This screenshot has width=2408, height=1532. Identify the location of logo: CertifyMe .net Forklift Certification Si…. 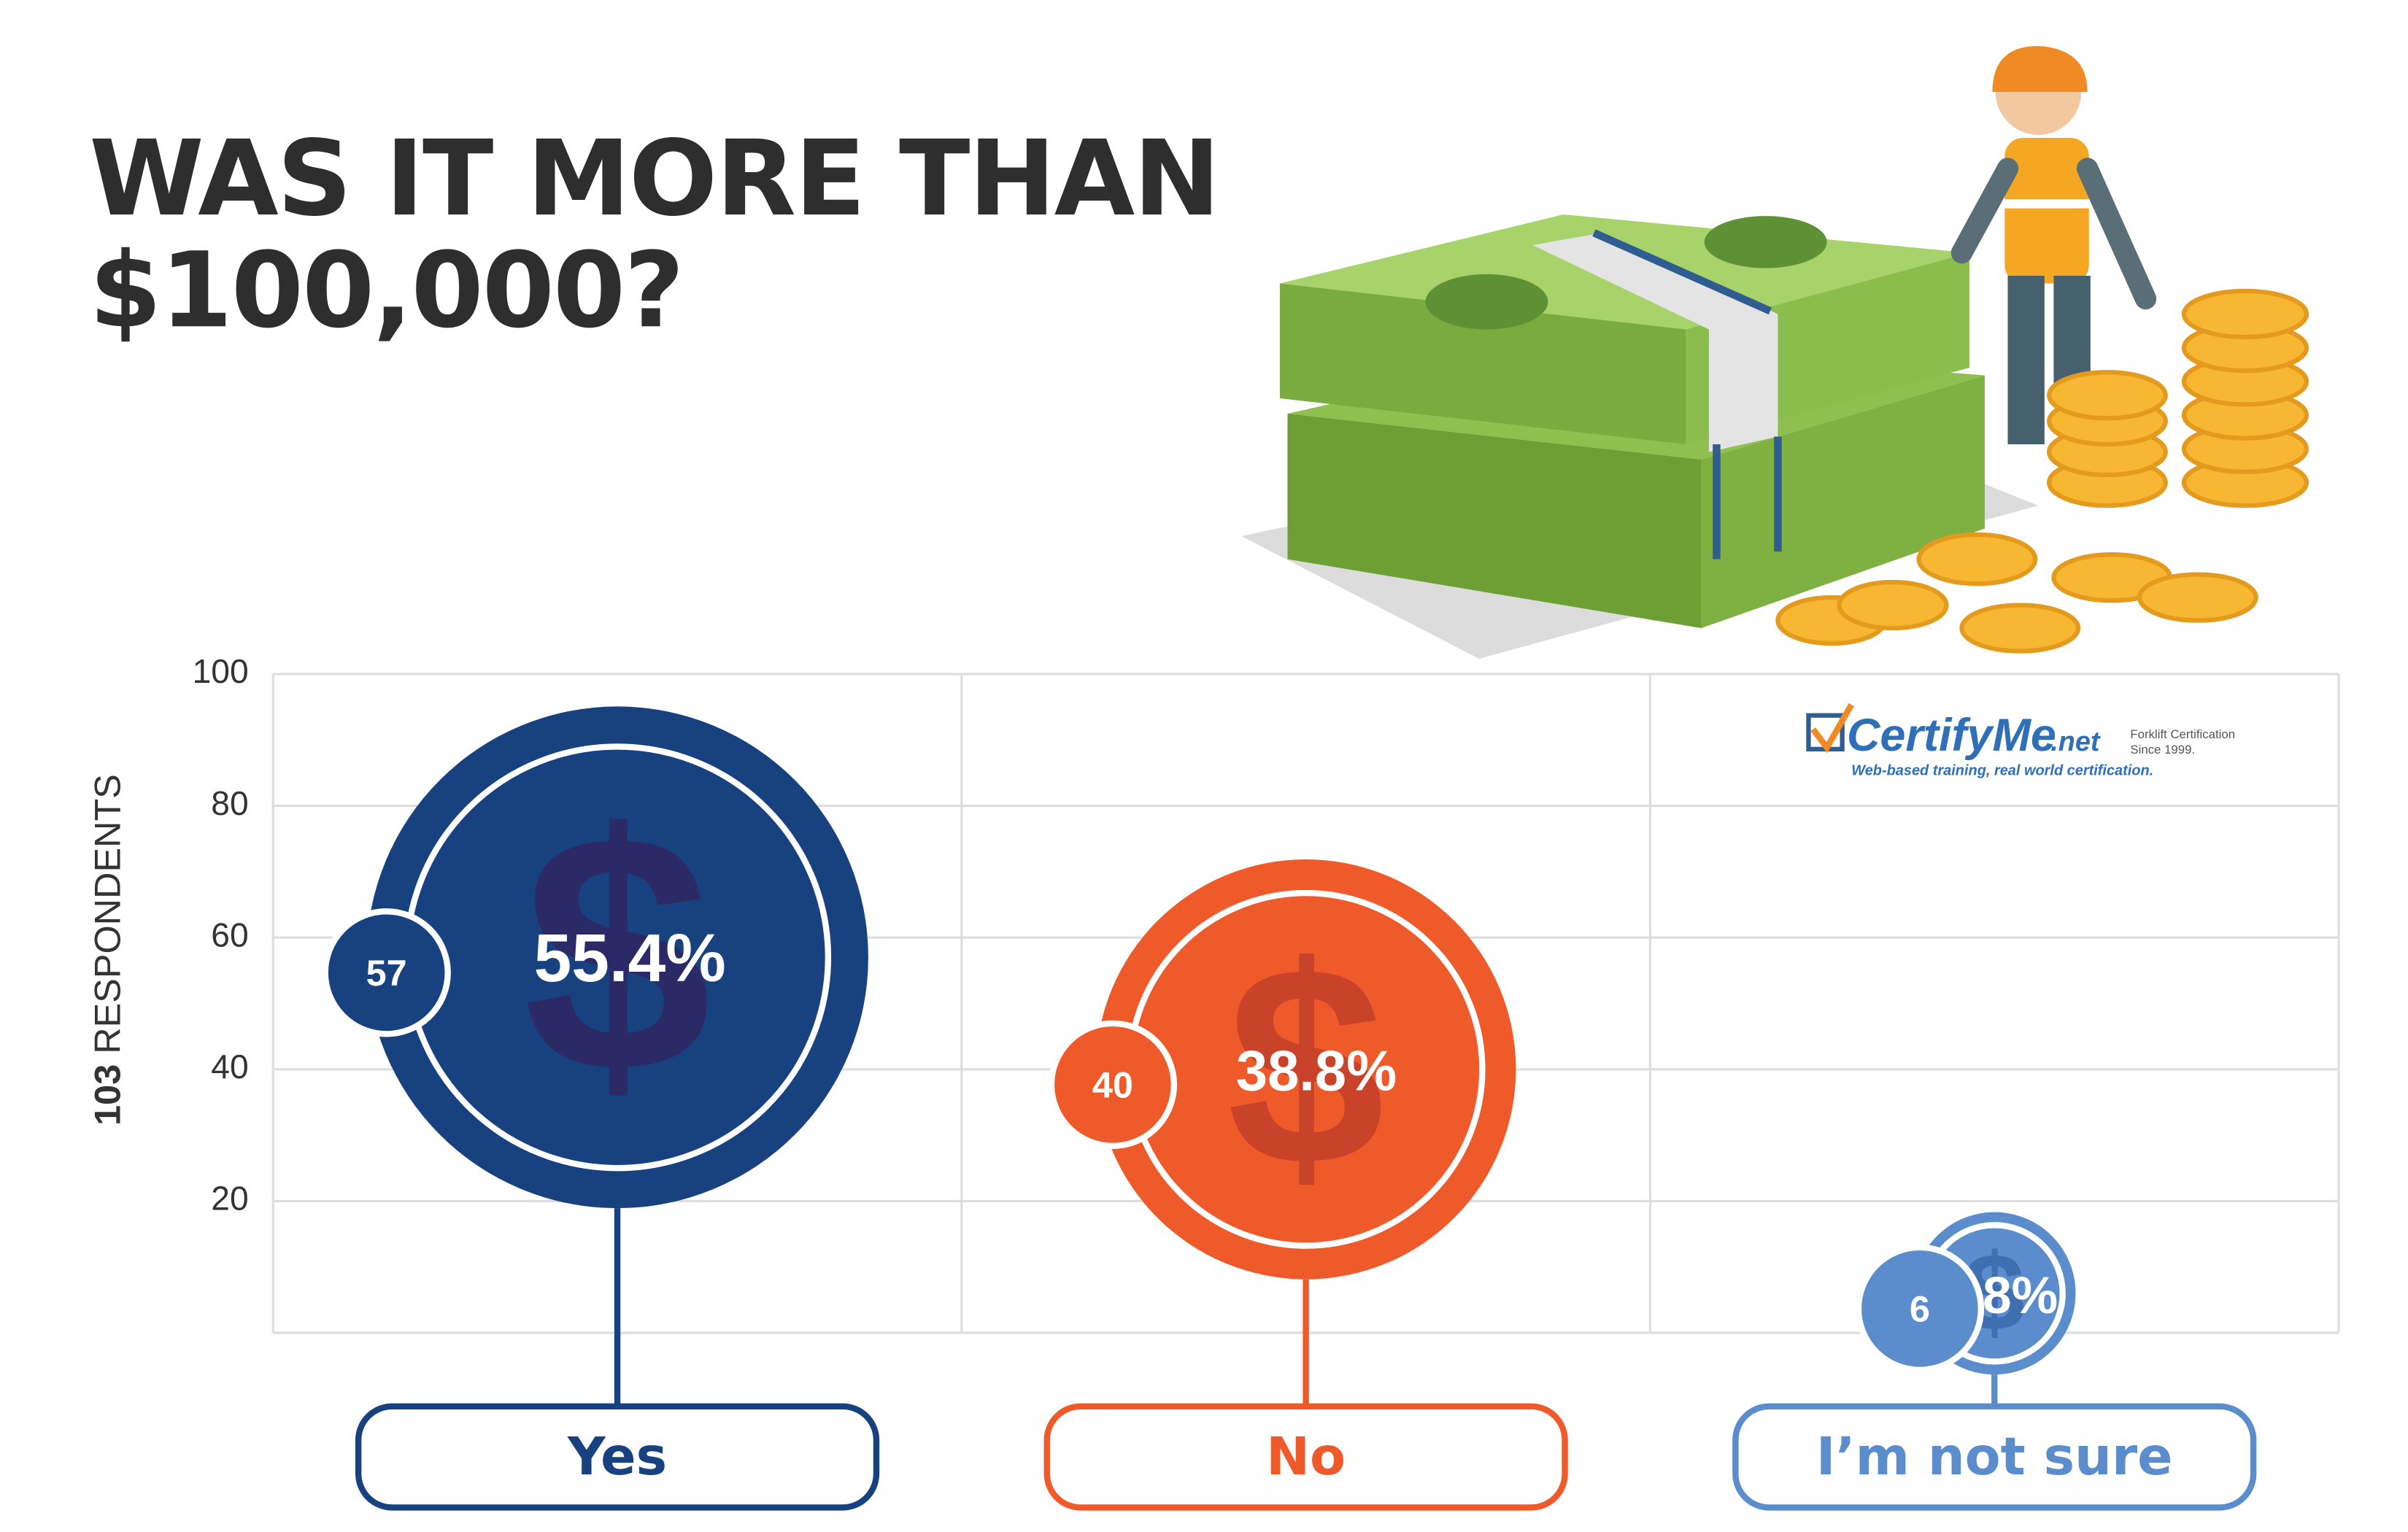
(2021, 741).